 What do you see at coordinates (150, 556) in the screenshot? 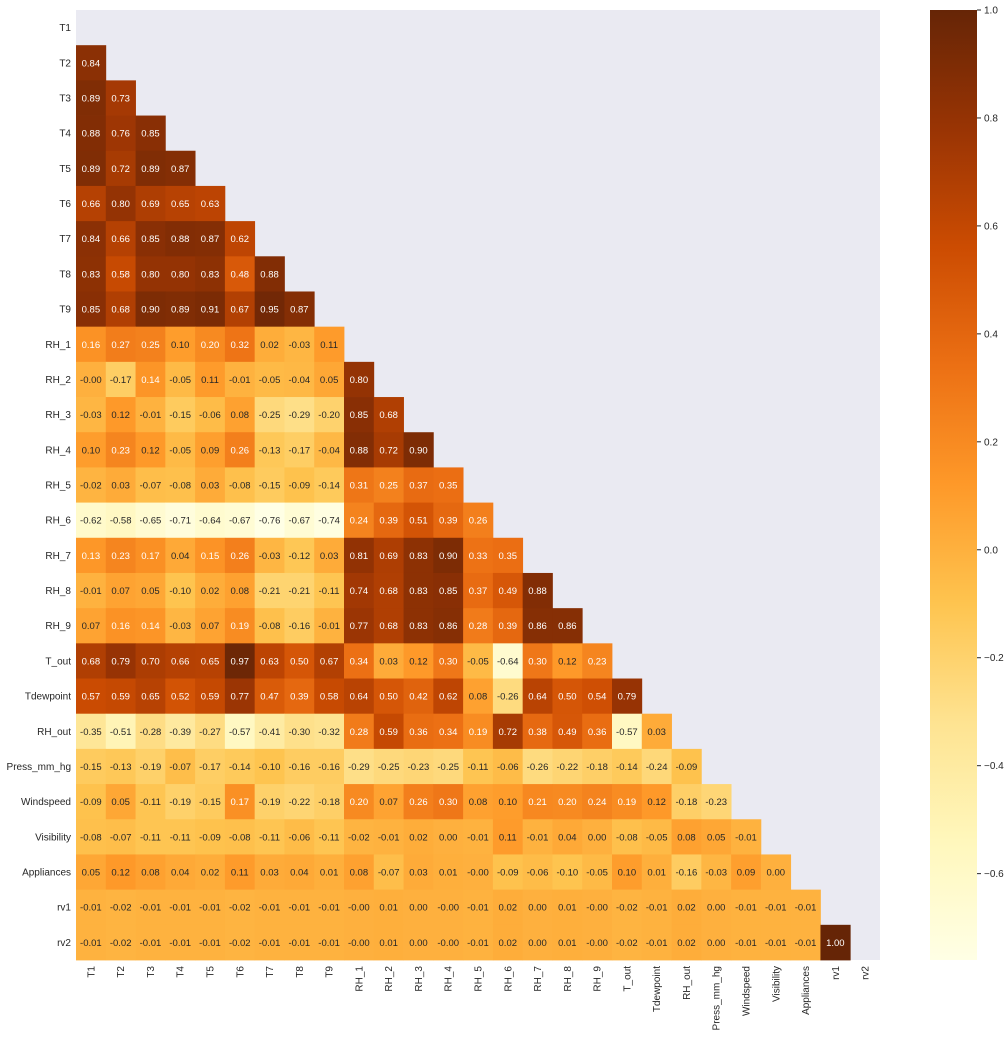
I see `cell-value-label: 0.17` at bounding box center [150, 556].